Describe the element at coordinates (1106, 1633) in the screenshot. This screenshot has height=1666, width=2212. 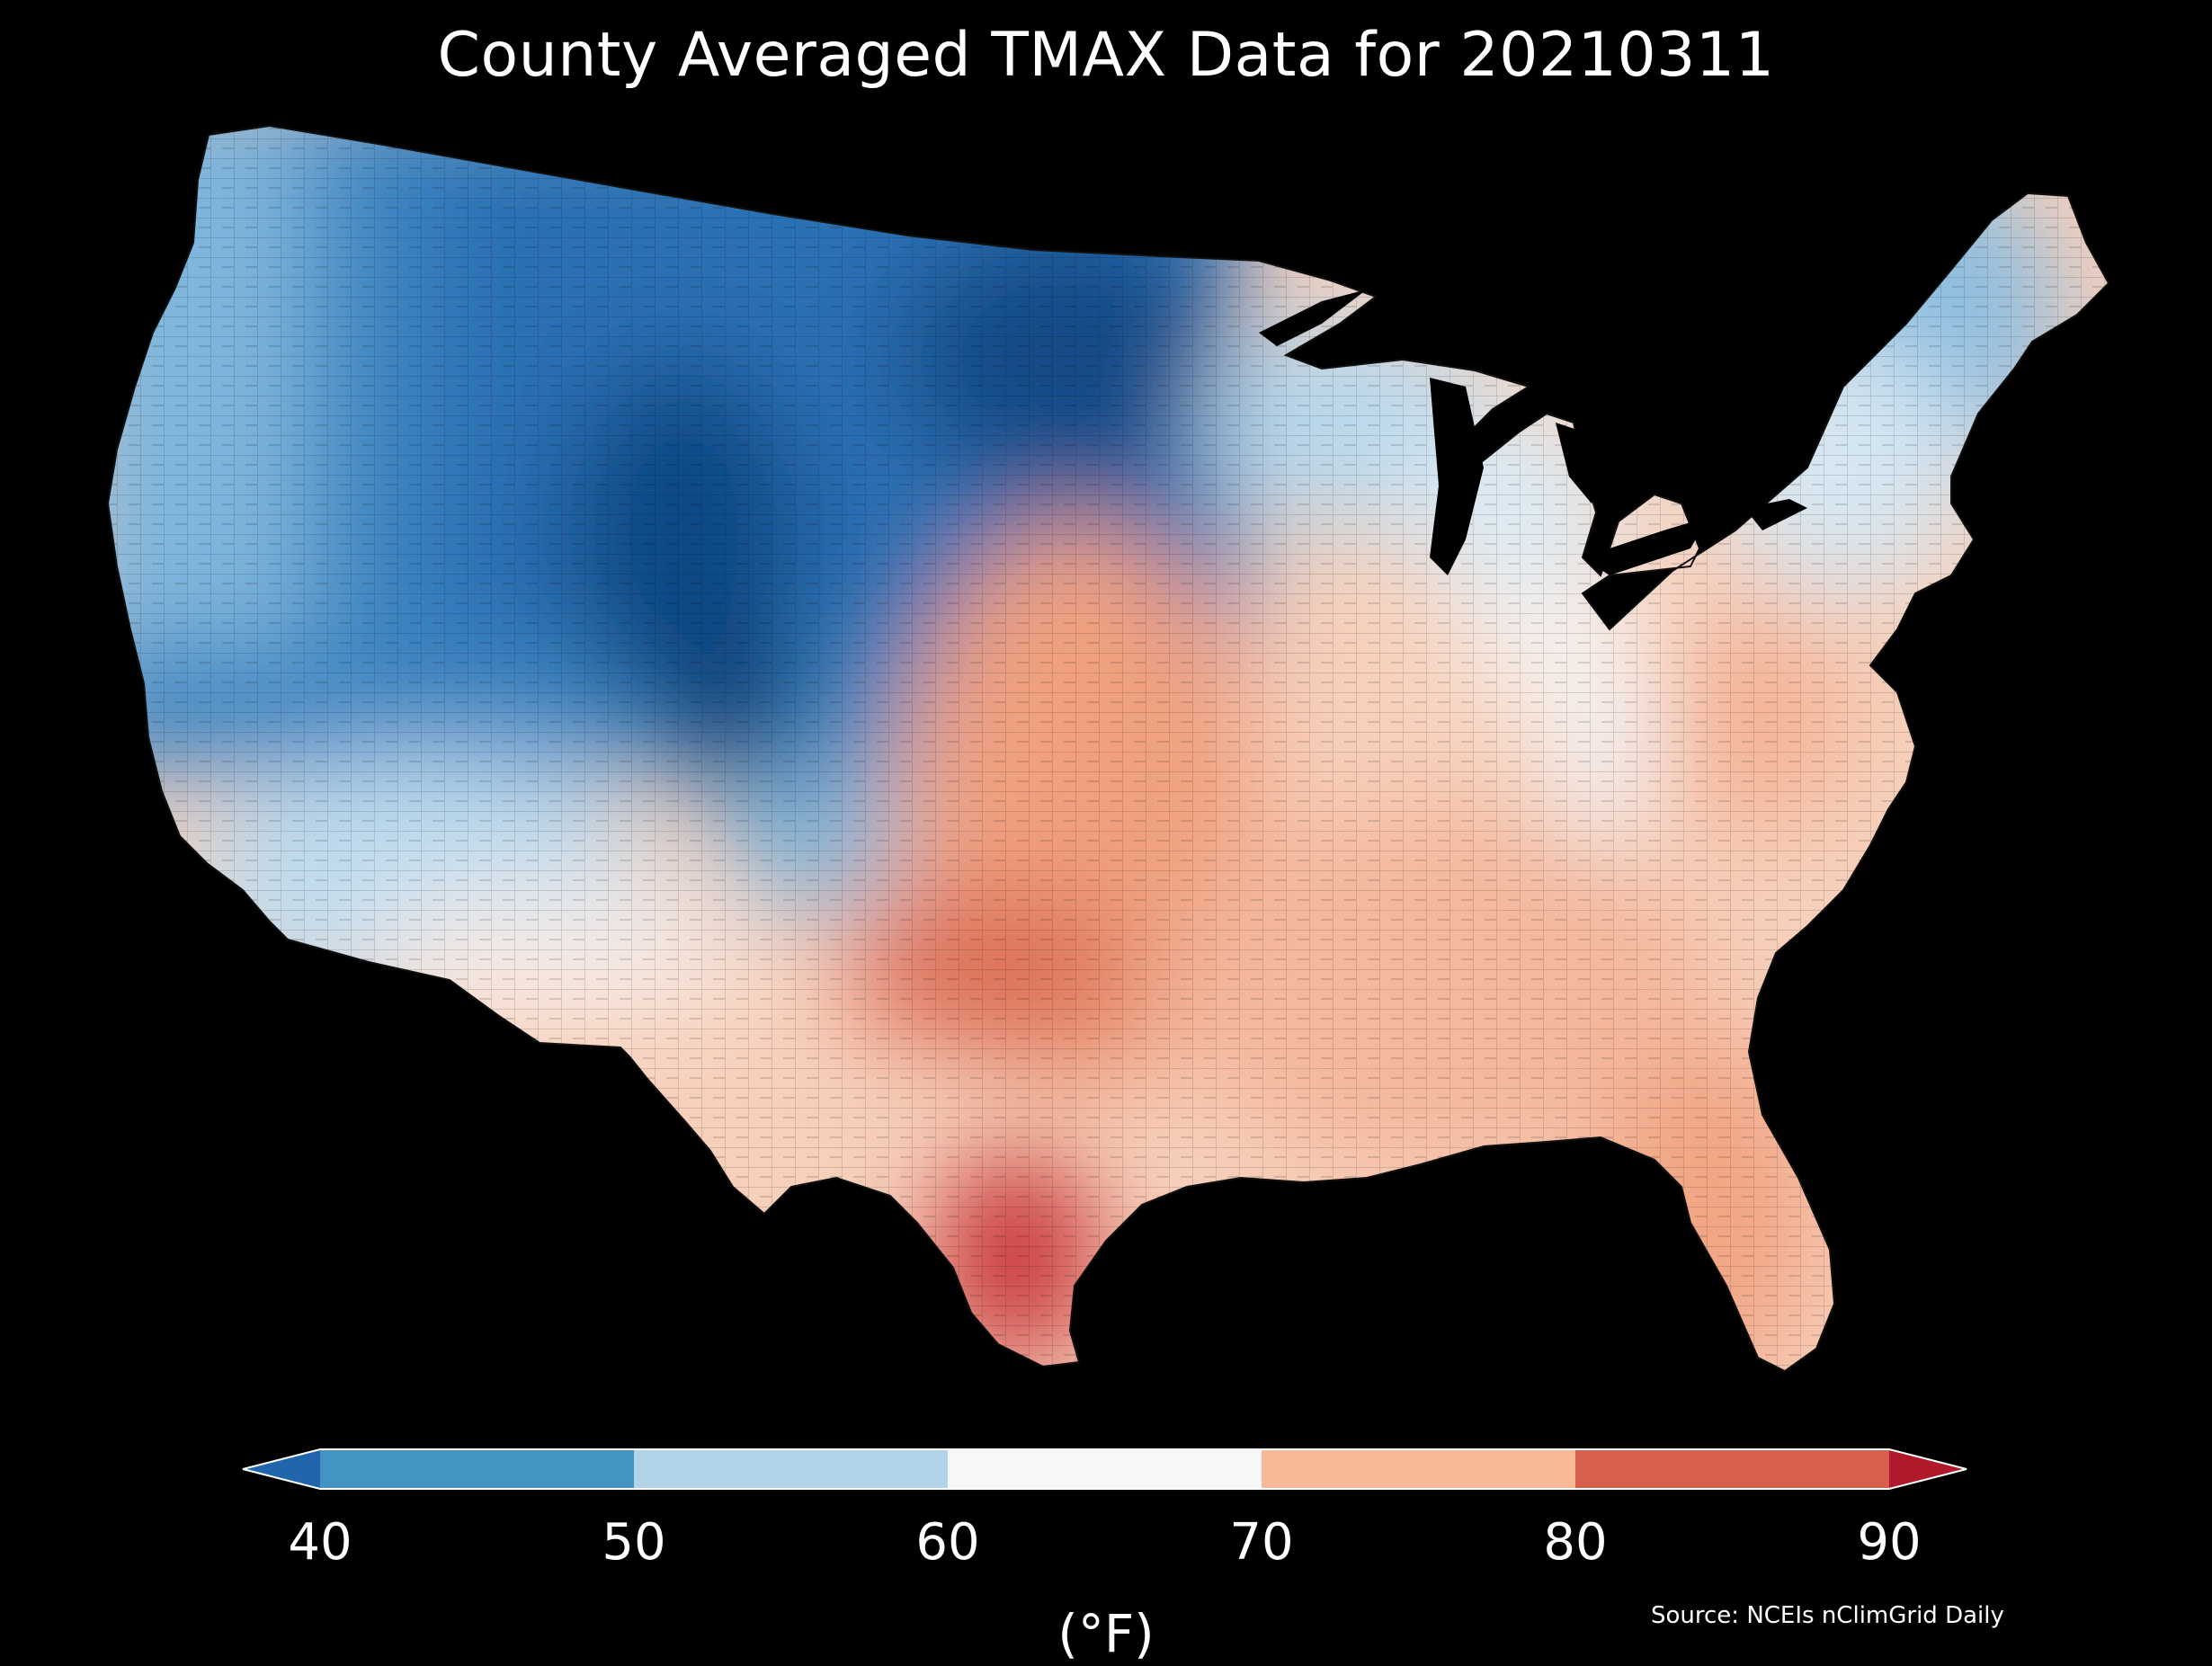
I see `colorbar-unit-label: (°F)` at that location.